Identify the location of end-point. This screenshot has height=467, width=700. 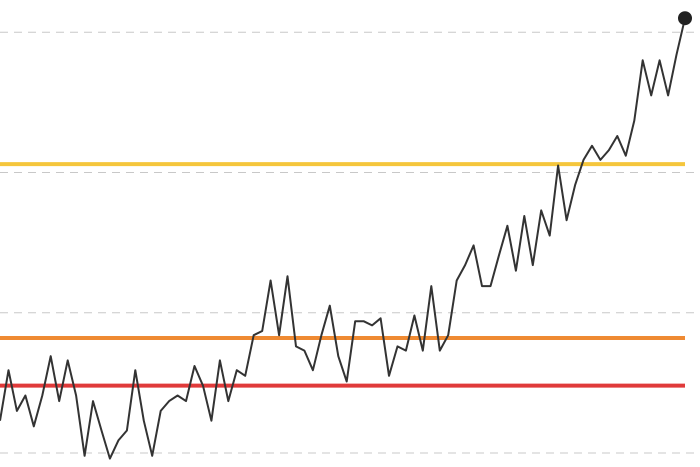
(685, 18).